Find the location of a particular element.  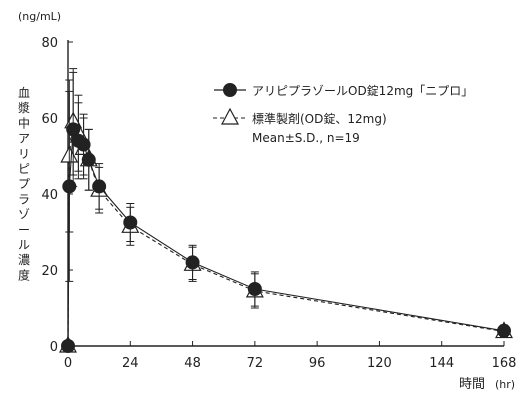

y-tick-label: 80 is located at coordinates (49, 43).